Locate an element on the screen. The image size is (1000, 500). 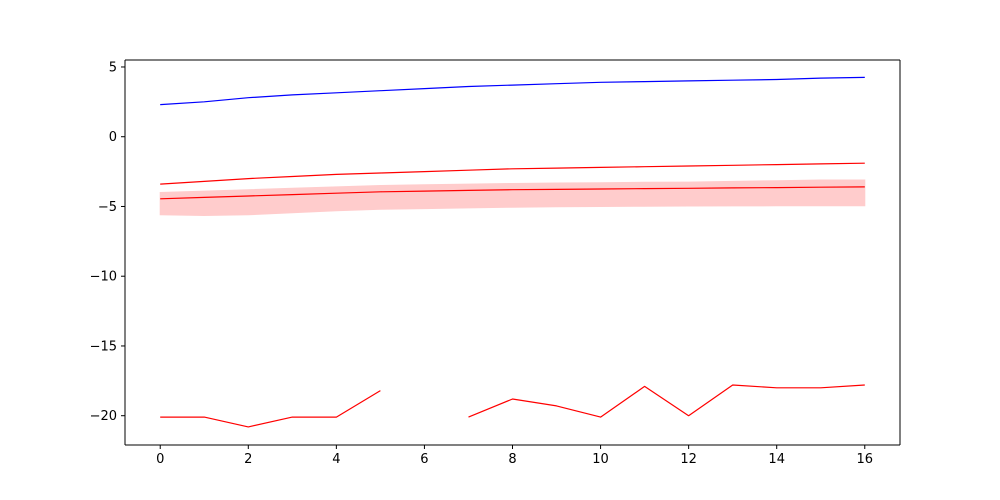
y-ticks: 5 0 −5 −10 −15 −20 is located at coordinates (107, 242).